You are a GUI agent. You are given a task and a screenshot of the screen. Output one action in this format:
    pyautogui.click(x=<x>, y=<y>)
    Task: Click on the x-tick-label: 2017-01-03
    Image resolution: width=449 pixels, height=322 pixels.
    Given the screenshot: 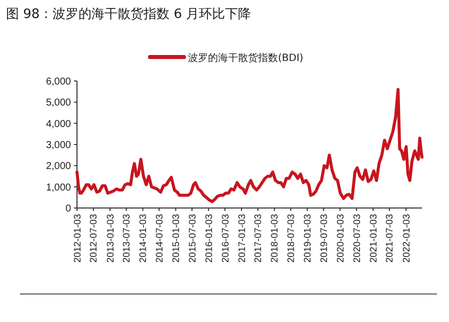 What is the action you would take?
    pyautogui.click(x=242, y=238)
    